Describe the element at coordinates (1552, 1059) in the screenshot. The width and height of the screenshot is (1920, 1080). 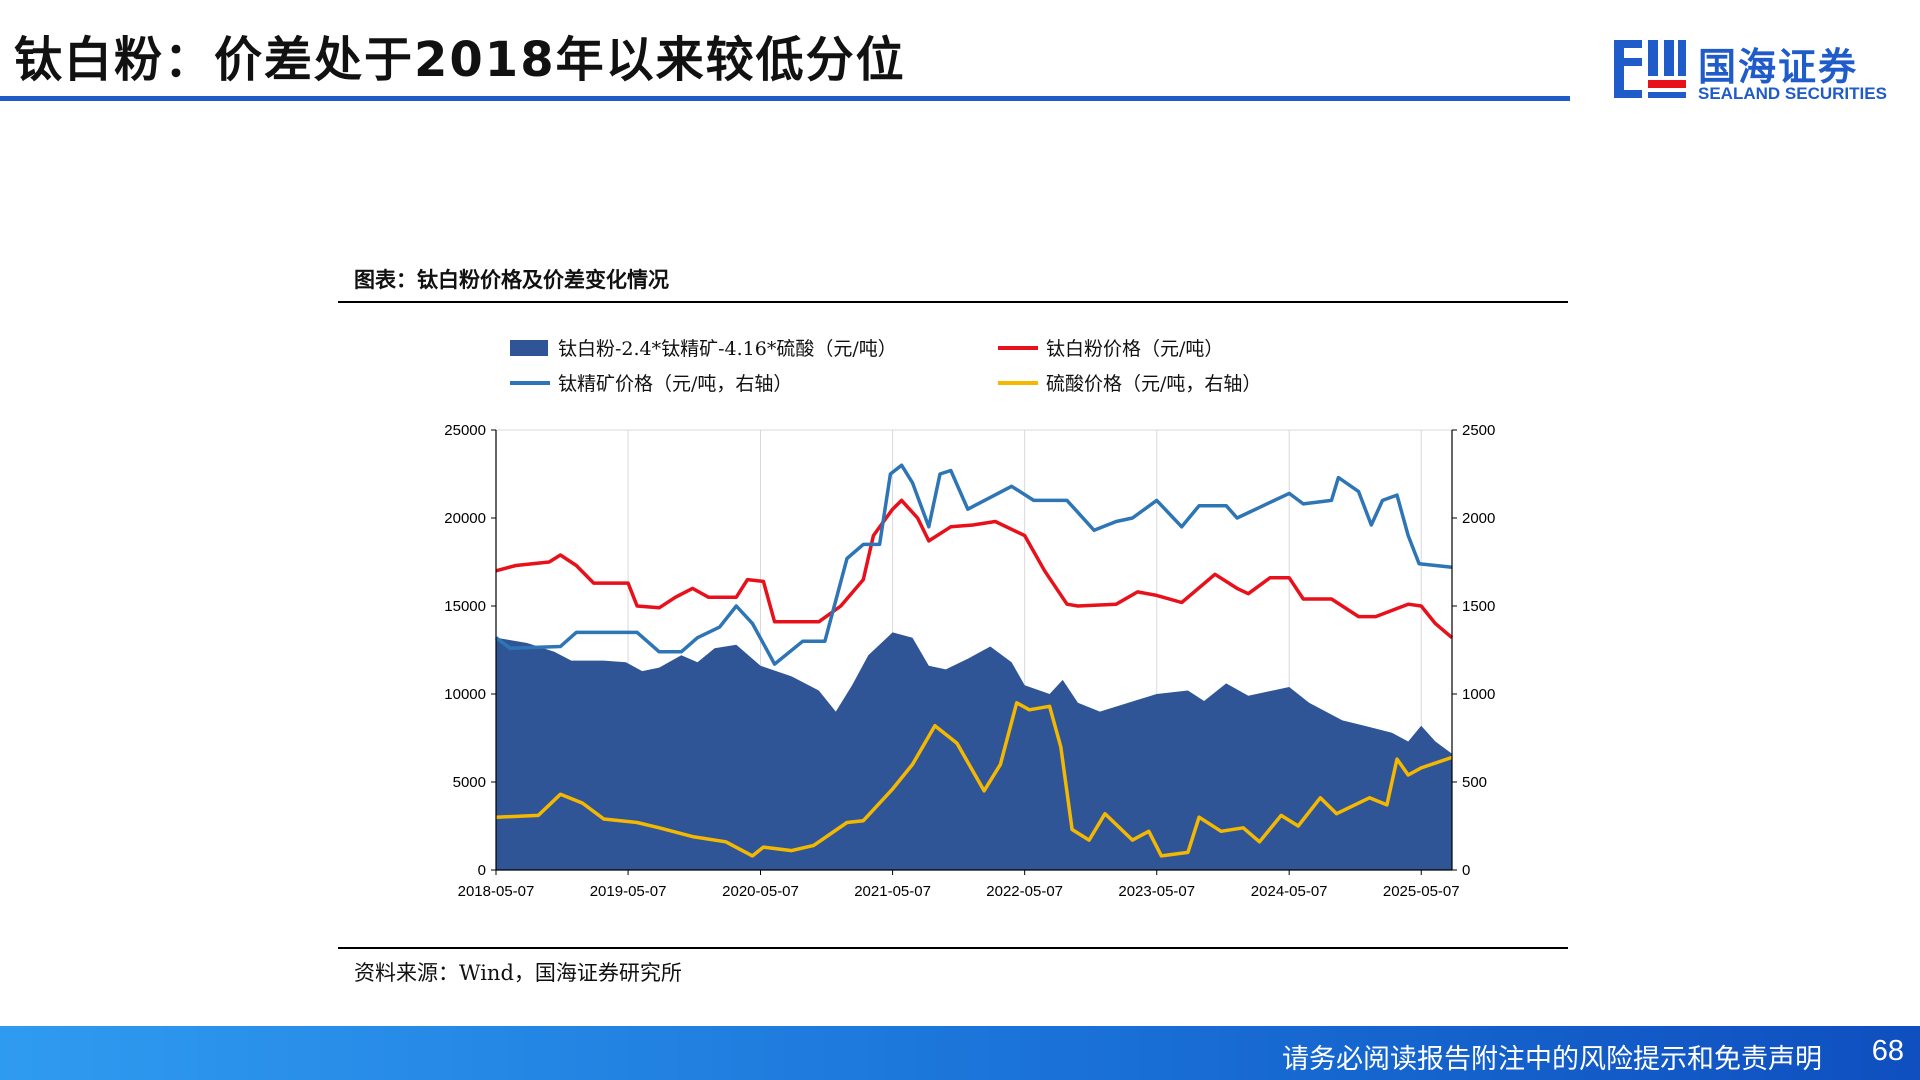
I see `disclaimer-text: 请务必阅读报告附注中的风险提示和免责声明` at that location.